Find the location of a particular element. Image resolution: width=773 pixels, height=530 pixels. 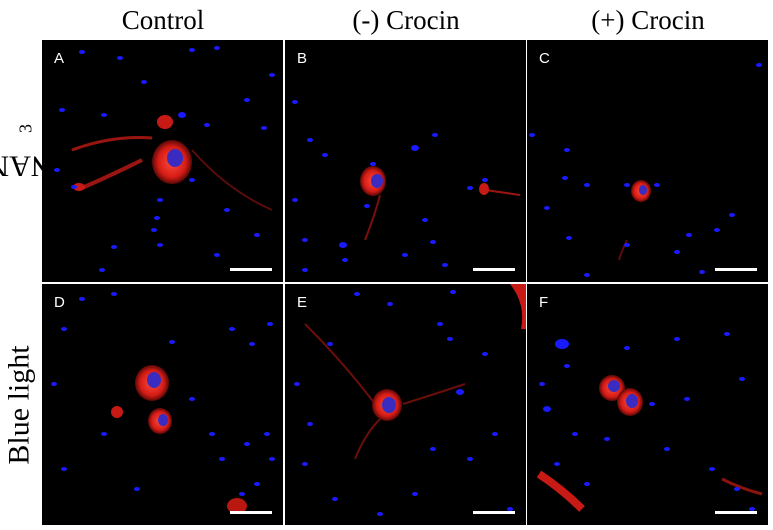

scale-bar-e is located at coordinates (494, 512).